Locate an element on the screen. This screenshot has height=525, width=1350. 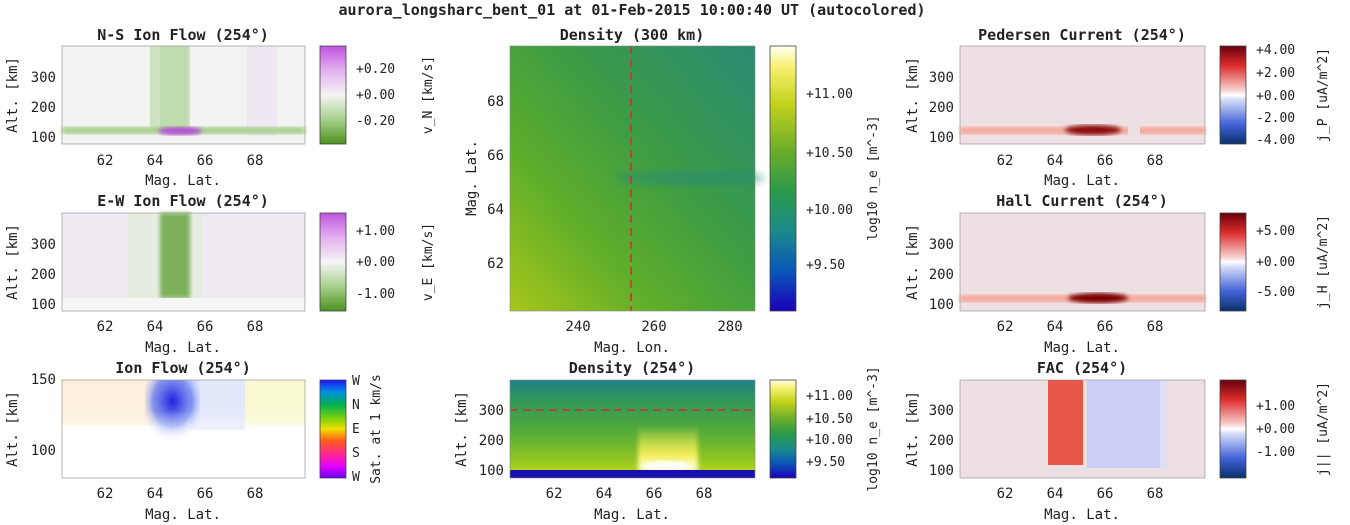
x-tick-label: 260 is located at coordinates (653, 327).